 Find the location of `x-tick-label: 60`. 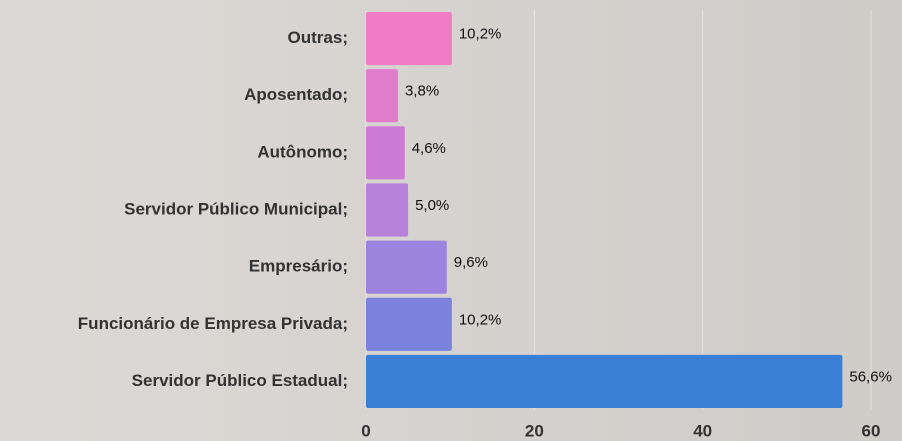

x-tick-label: 60 is located at coordinates (871, 430).